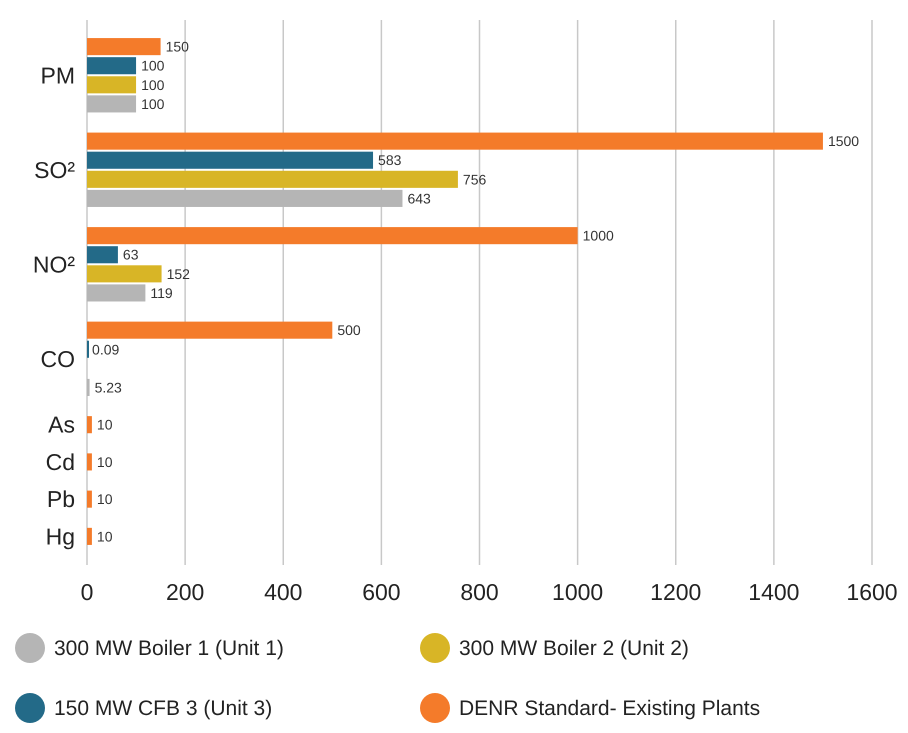 The width and height of the screenshot is (908, 733). What do you see at coordinates (106, 349) in the screenshot?
I see `data-label: 0.09` at bounding box center [106, 349].